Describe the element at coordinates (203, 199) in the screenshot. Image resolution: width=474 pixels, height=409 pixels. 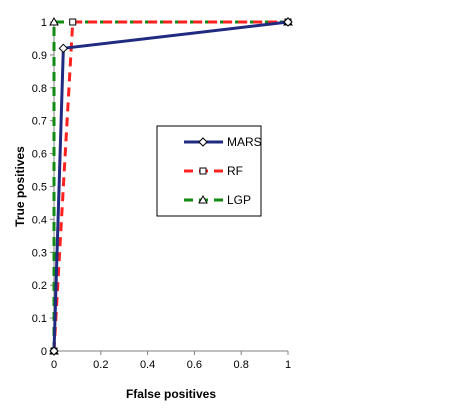
I see `legend-marker-lgp` at that location.